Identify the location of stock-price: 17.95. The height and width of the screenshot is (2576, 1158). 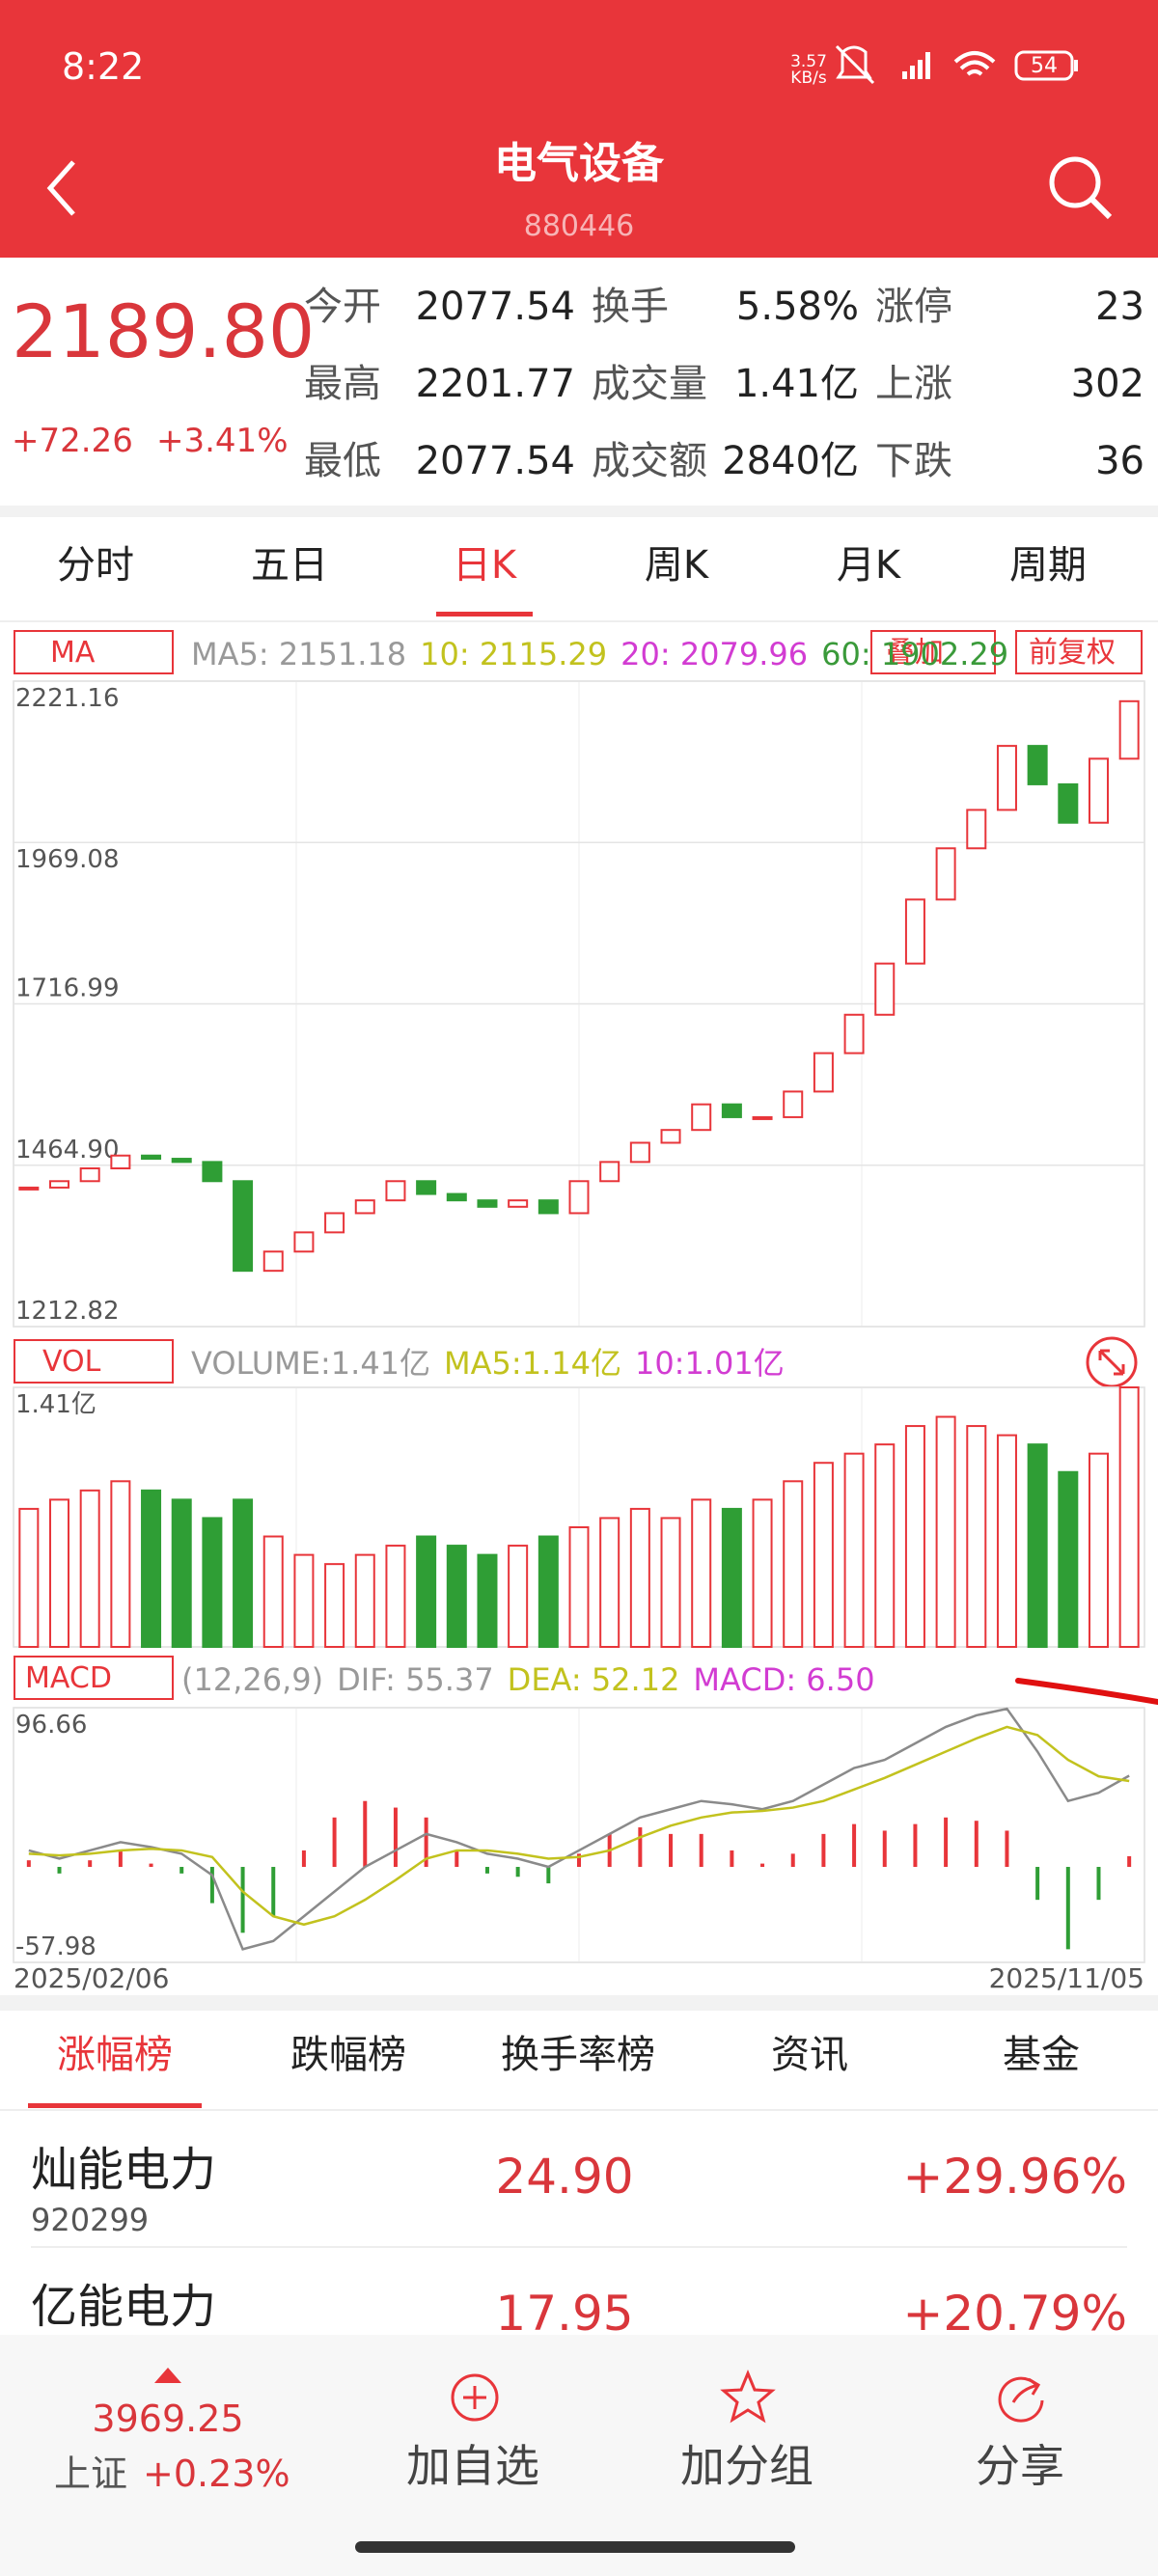
(564, 2314).